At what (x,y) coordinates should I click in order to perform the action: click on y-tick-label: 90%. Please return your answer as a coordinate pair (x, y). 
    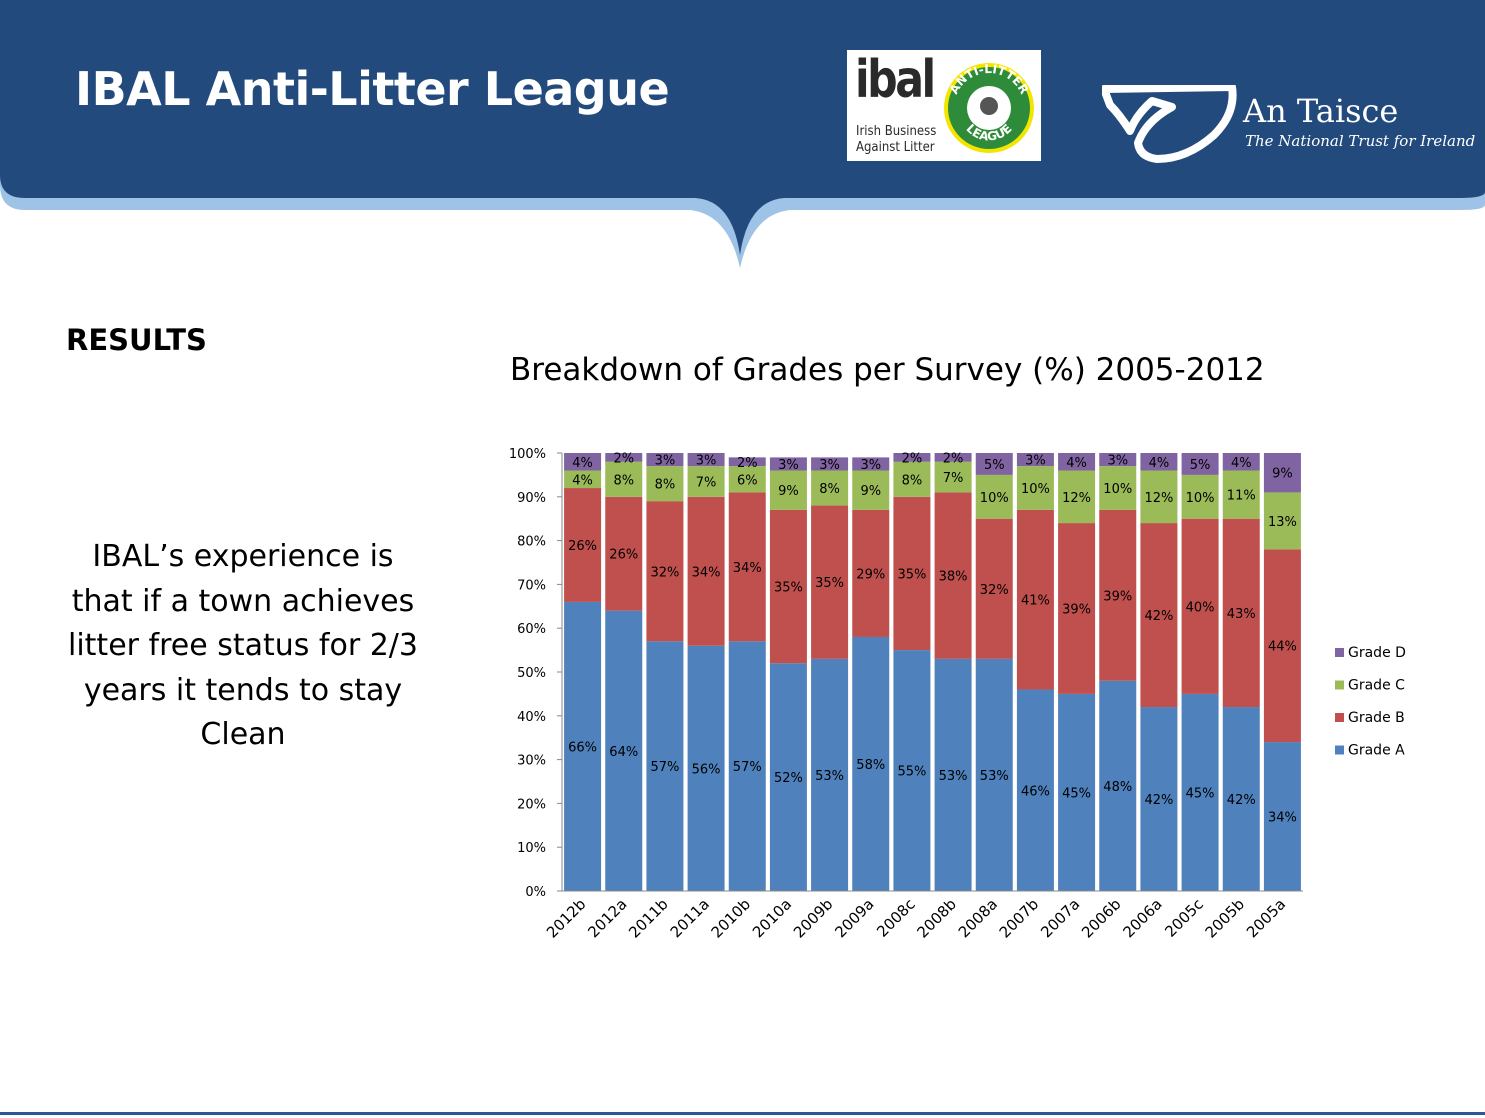
    Looking at the image, I should click on (531, 498).